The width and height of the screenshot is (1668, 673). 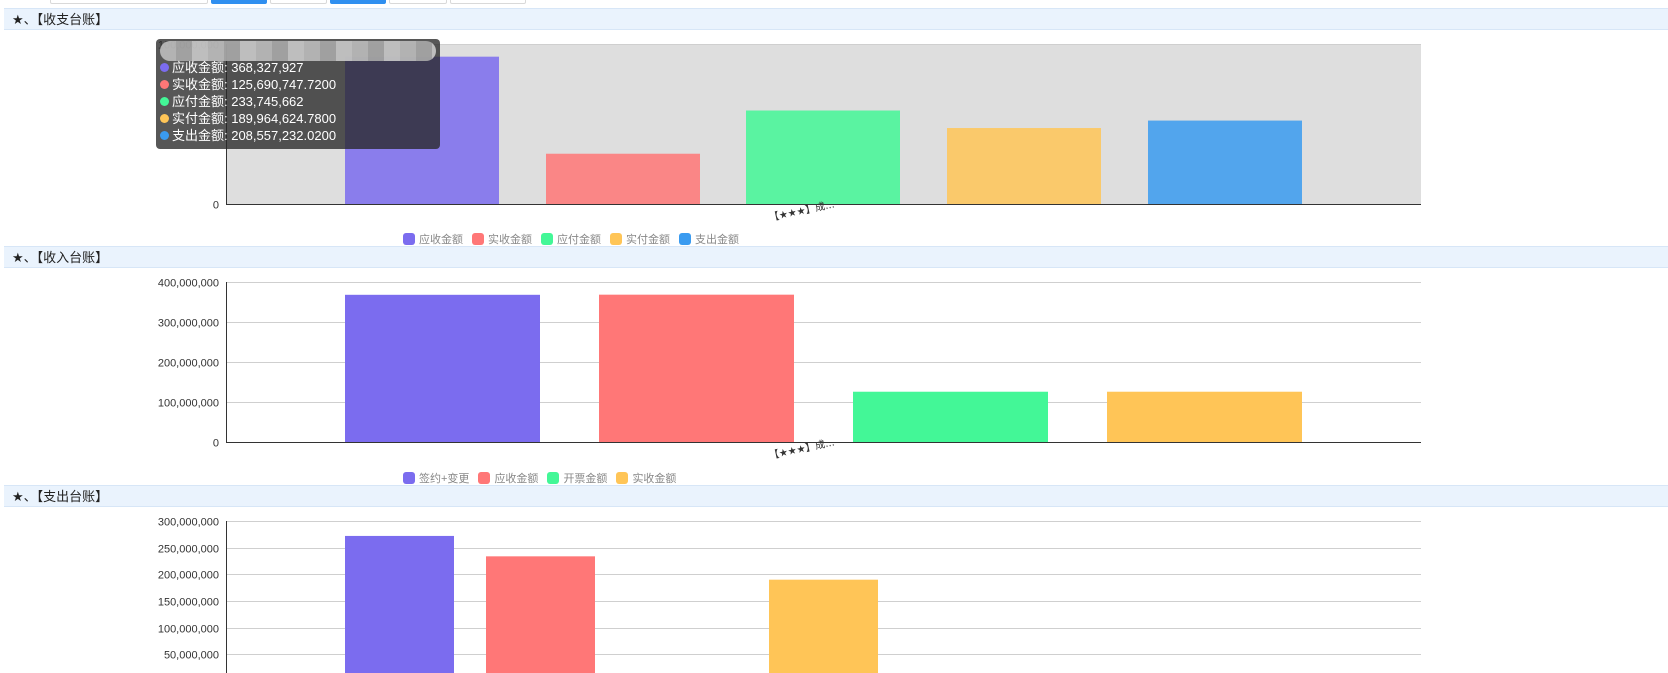 I want to click on legend-label: 应付金额, so click(x=579, y=240).